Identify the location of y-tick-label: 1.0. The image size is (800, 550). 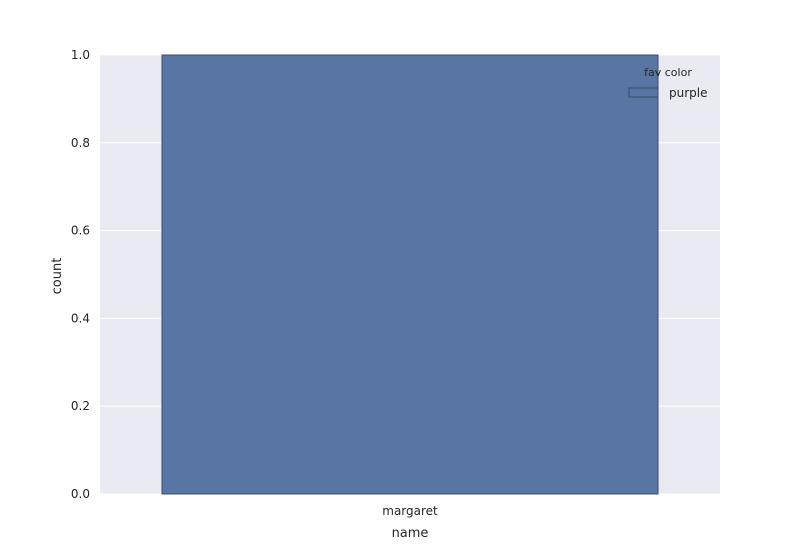
(80, 55).